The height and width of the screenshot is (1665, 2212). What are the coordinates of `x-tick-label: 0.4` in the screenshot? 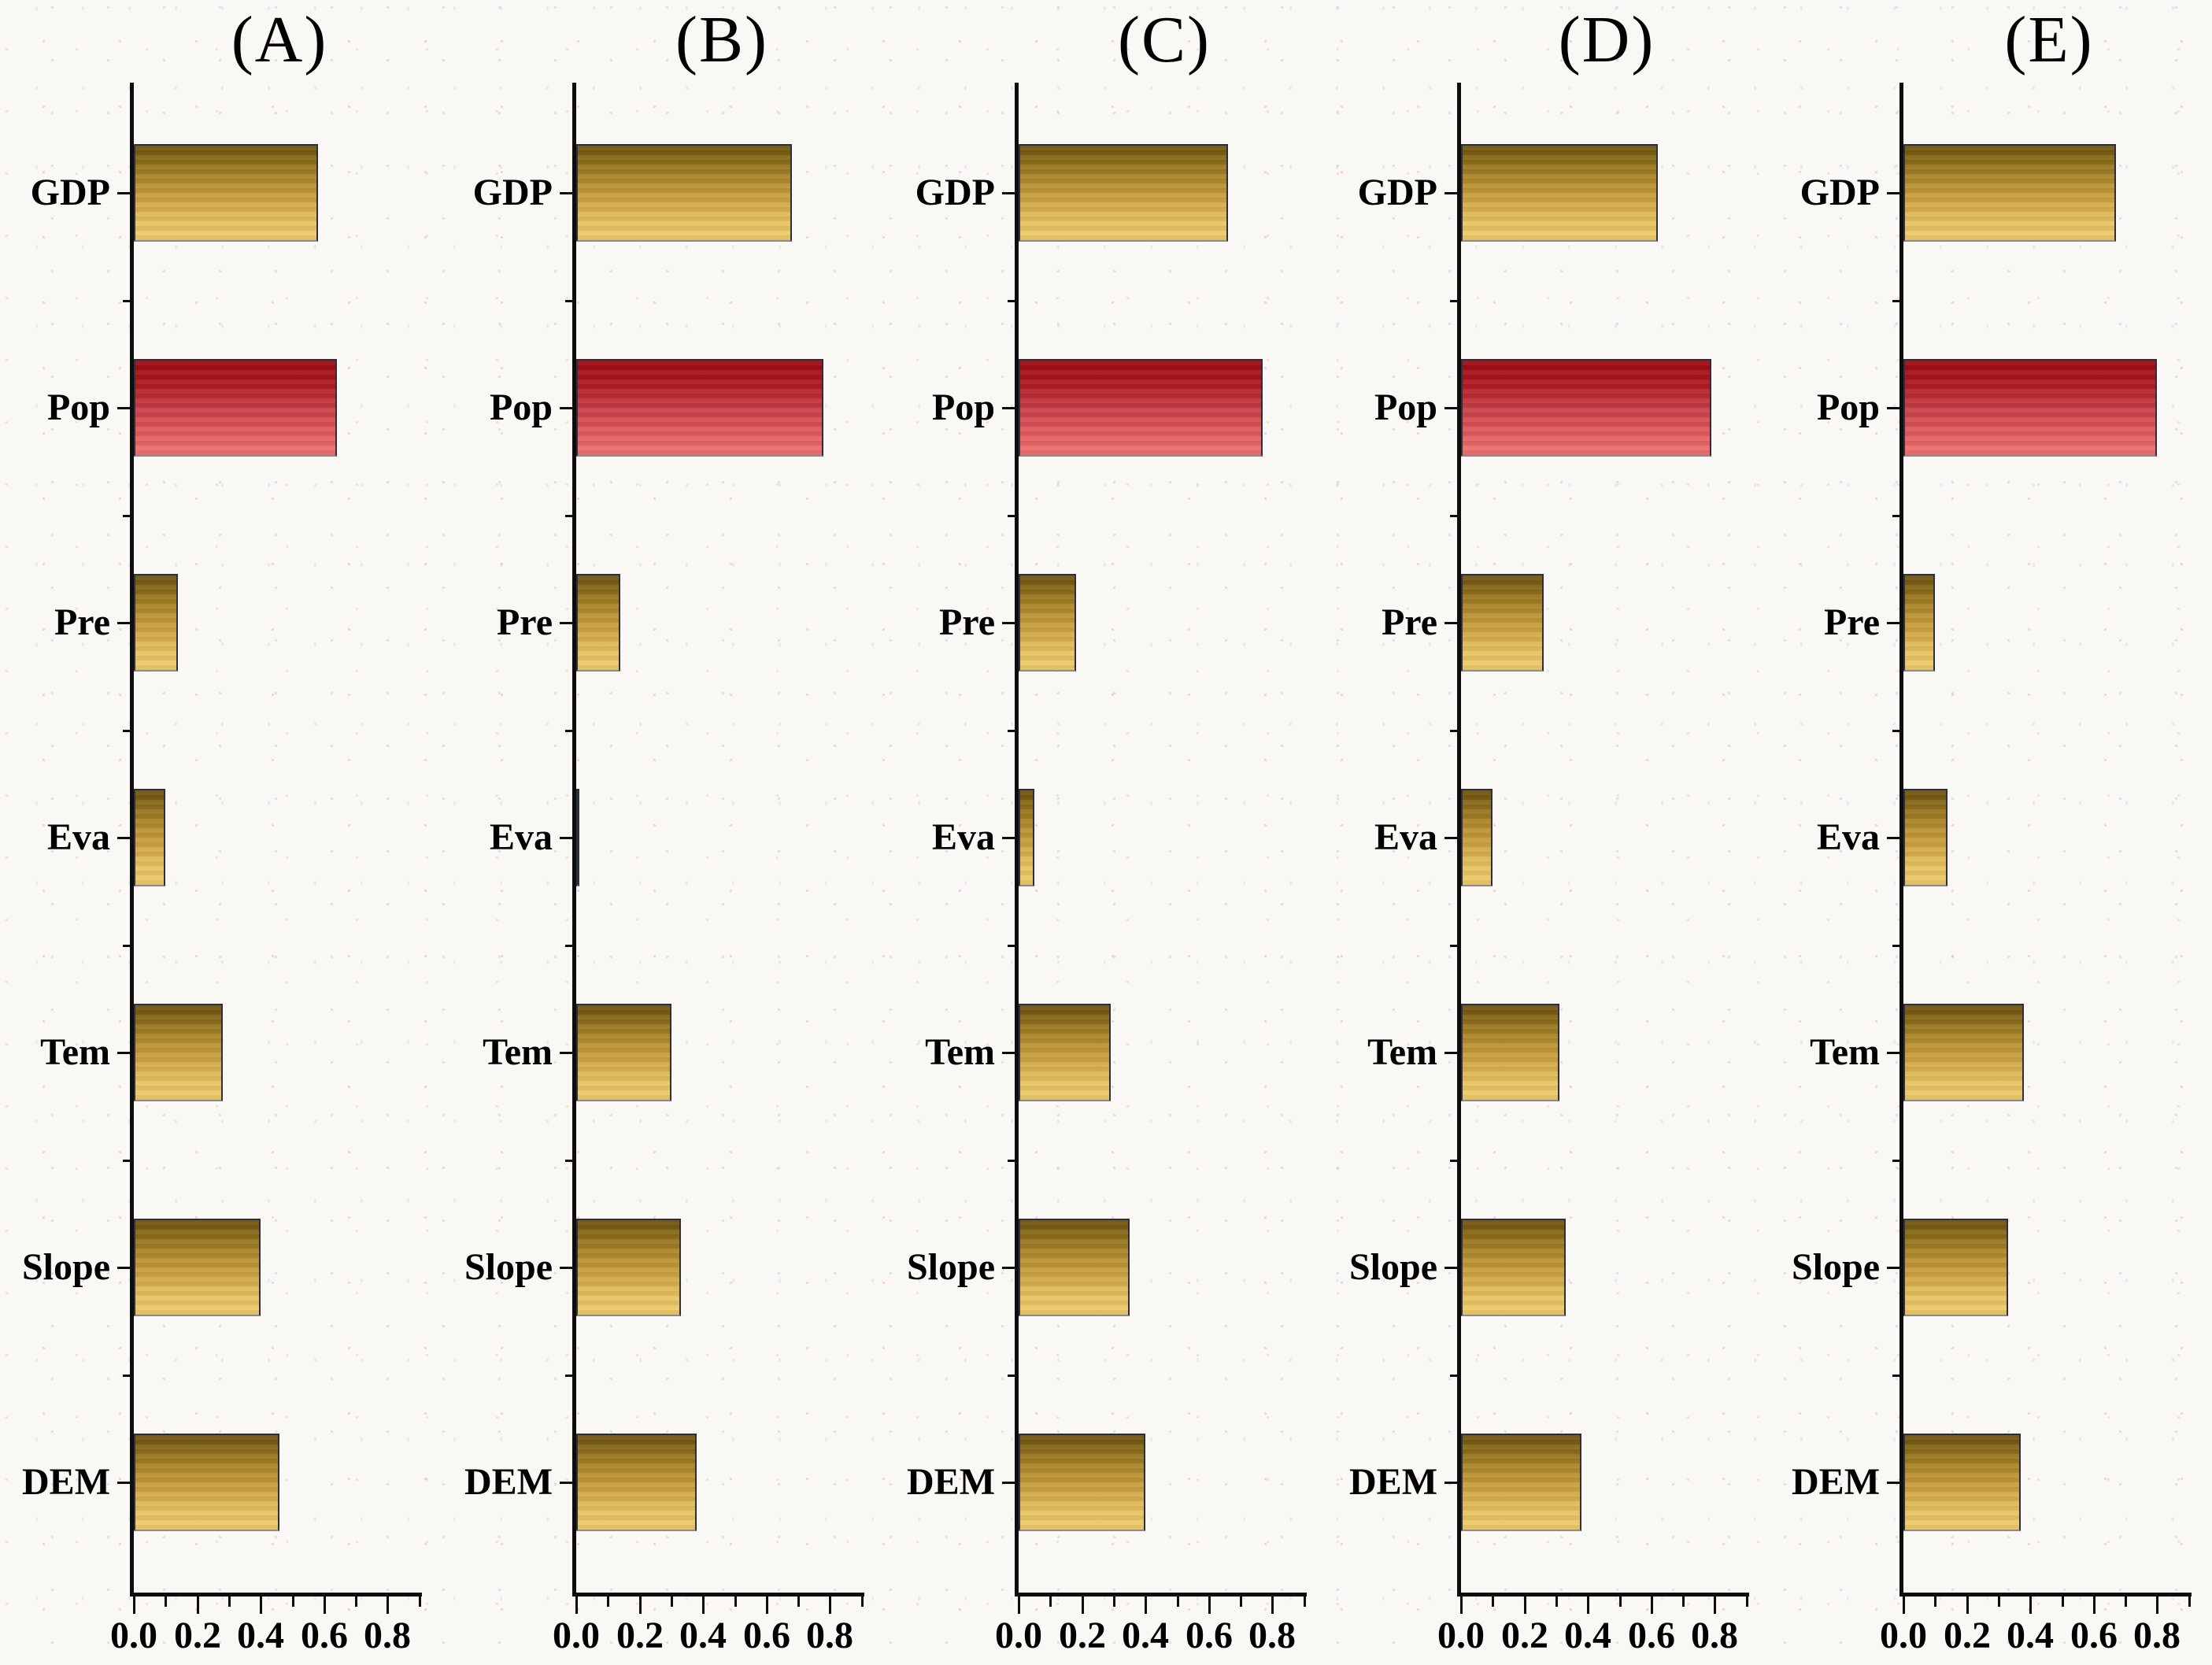 It's located at (260, 1635).